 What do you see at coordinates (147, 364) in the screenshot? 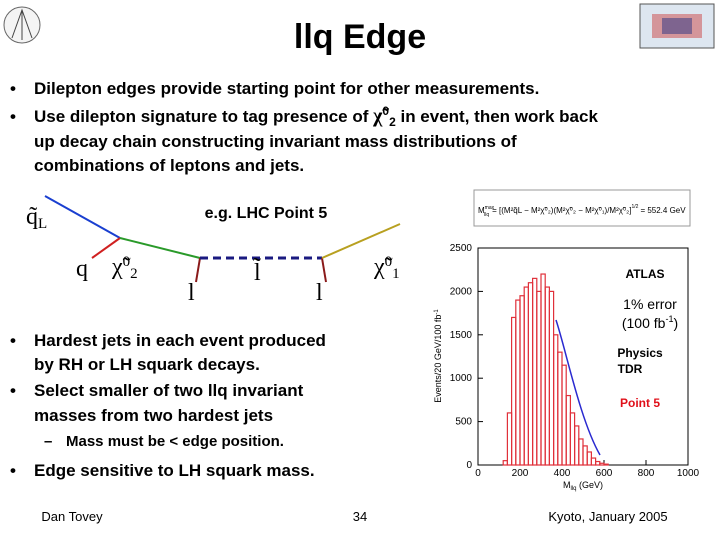
I see `bullet-text: by RH or LH squark decays.` at bounding box center [147, 364].